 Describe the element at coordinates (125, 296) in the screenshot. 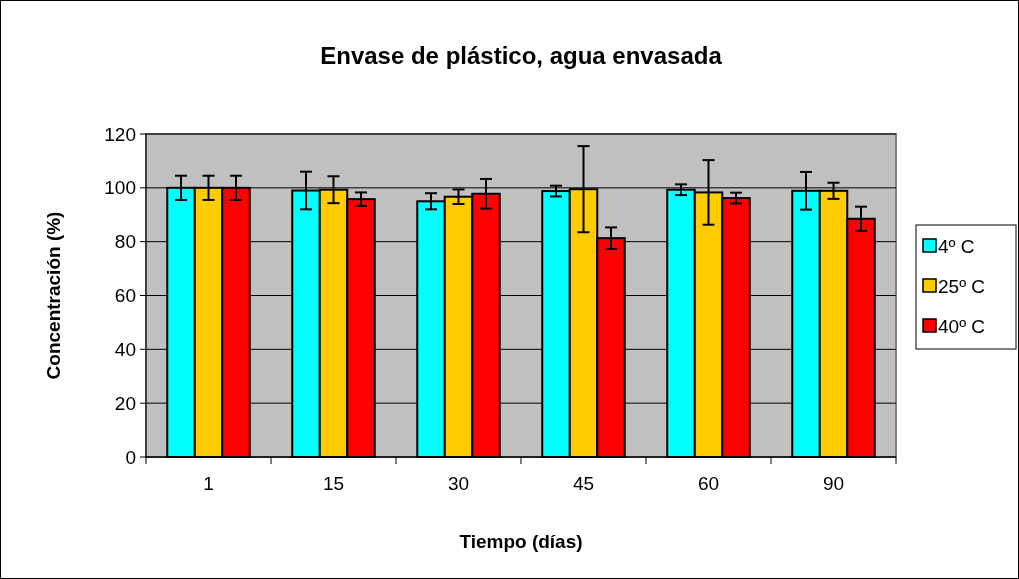

I see `y-tick-label: 60` at that location.